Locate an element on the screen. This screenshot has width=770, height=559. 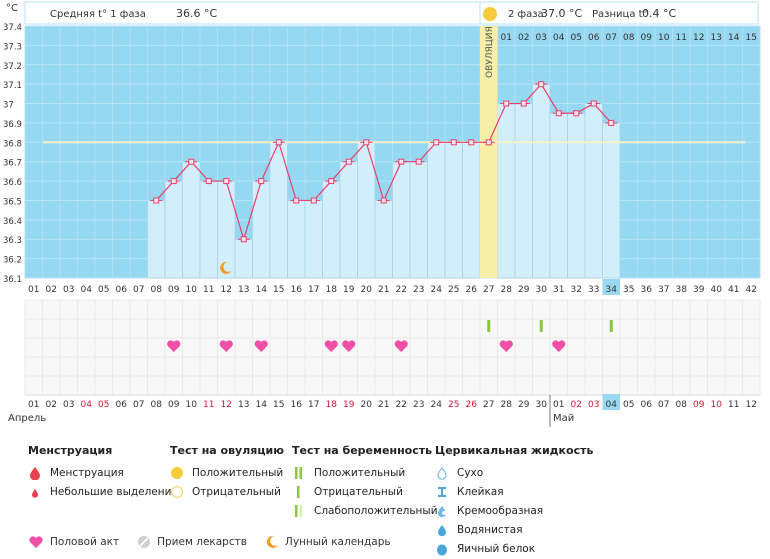
legend-spotting-item: Небольшие выделения is located at coordinates (114, 491).